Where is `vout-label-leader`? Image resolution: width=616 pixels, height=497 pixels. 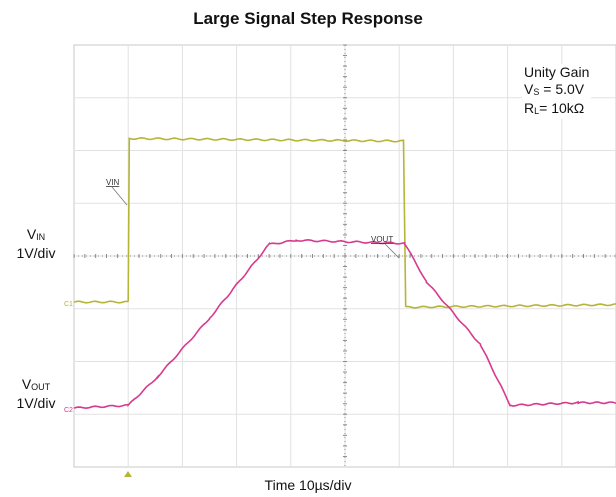
vout-label-leader is located at coordinates (392, 251).